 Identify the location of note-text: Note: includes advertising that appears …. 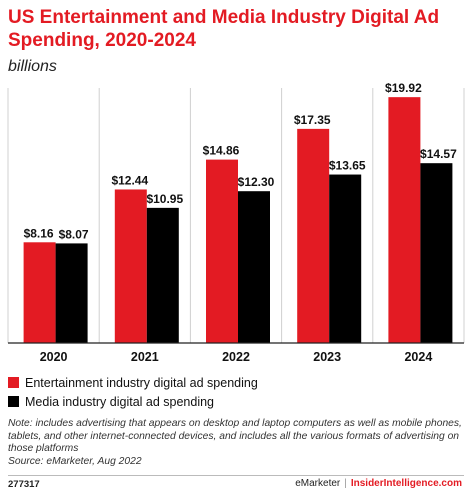
(235, 436).